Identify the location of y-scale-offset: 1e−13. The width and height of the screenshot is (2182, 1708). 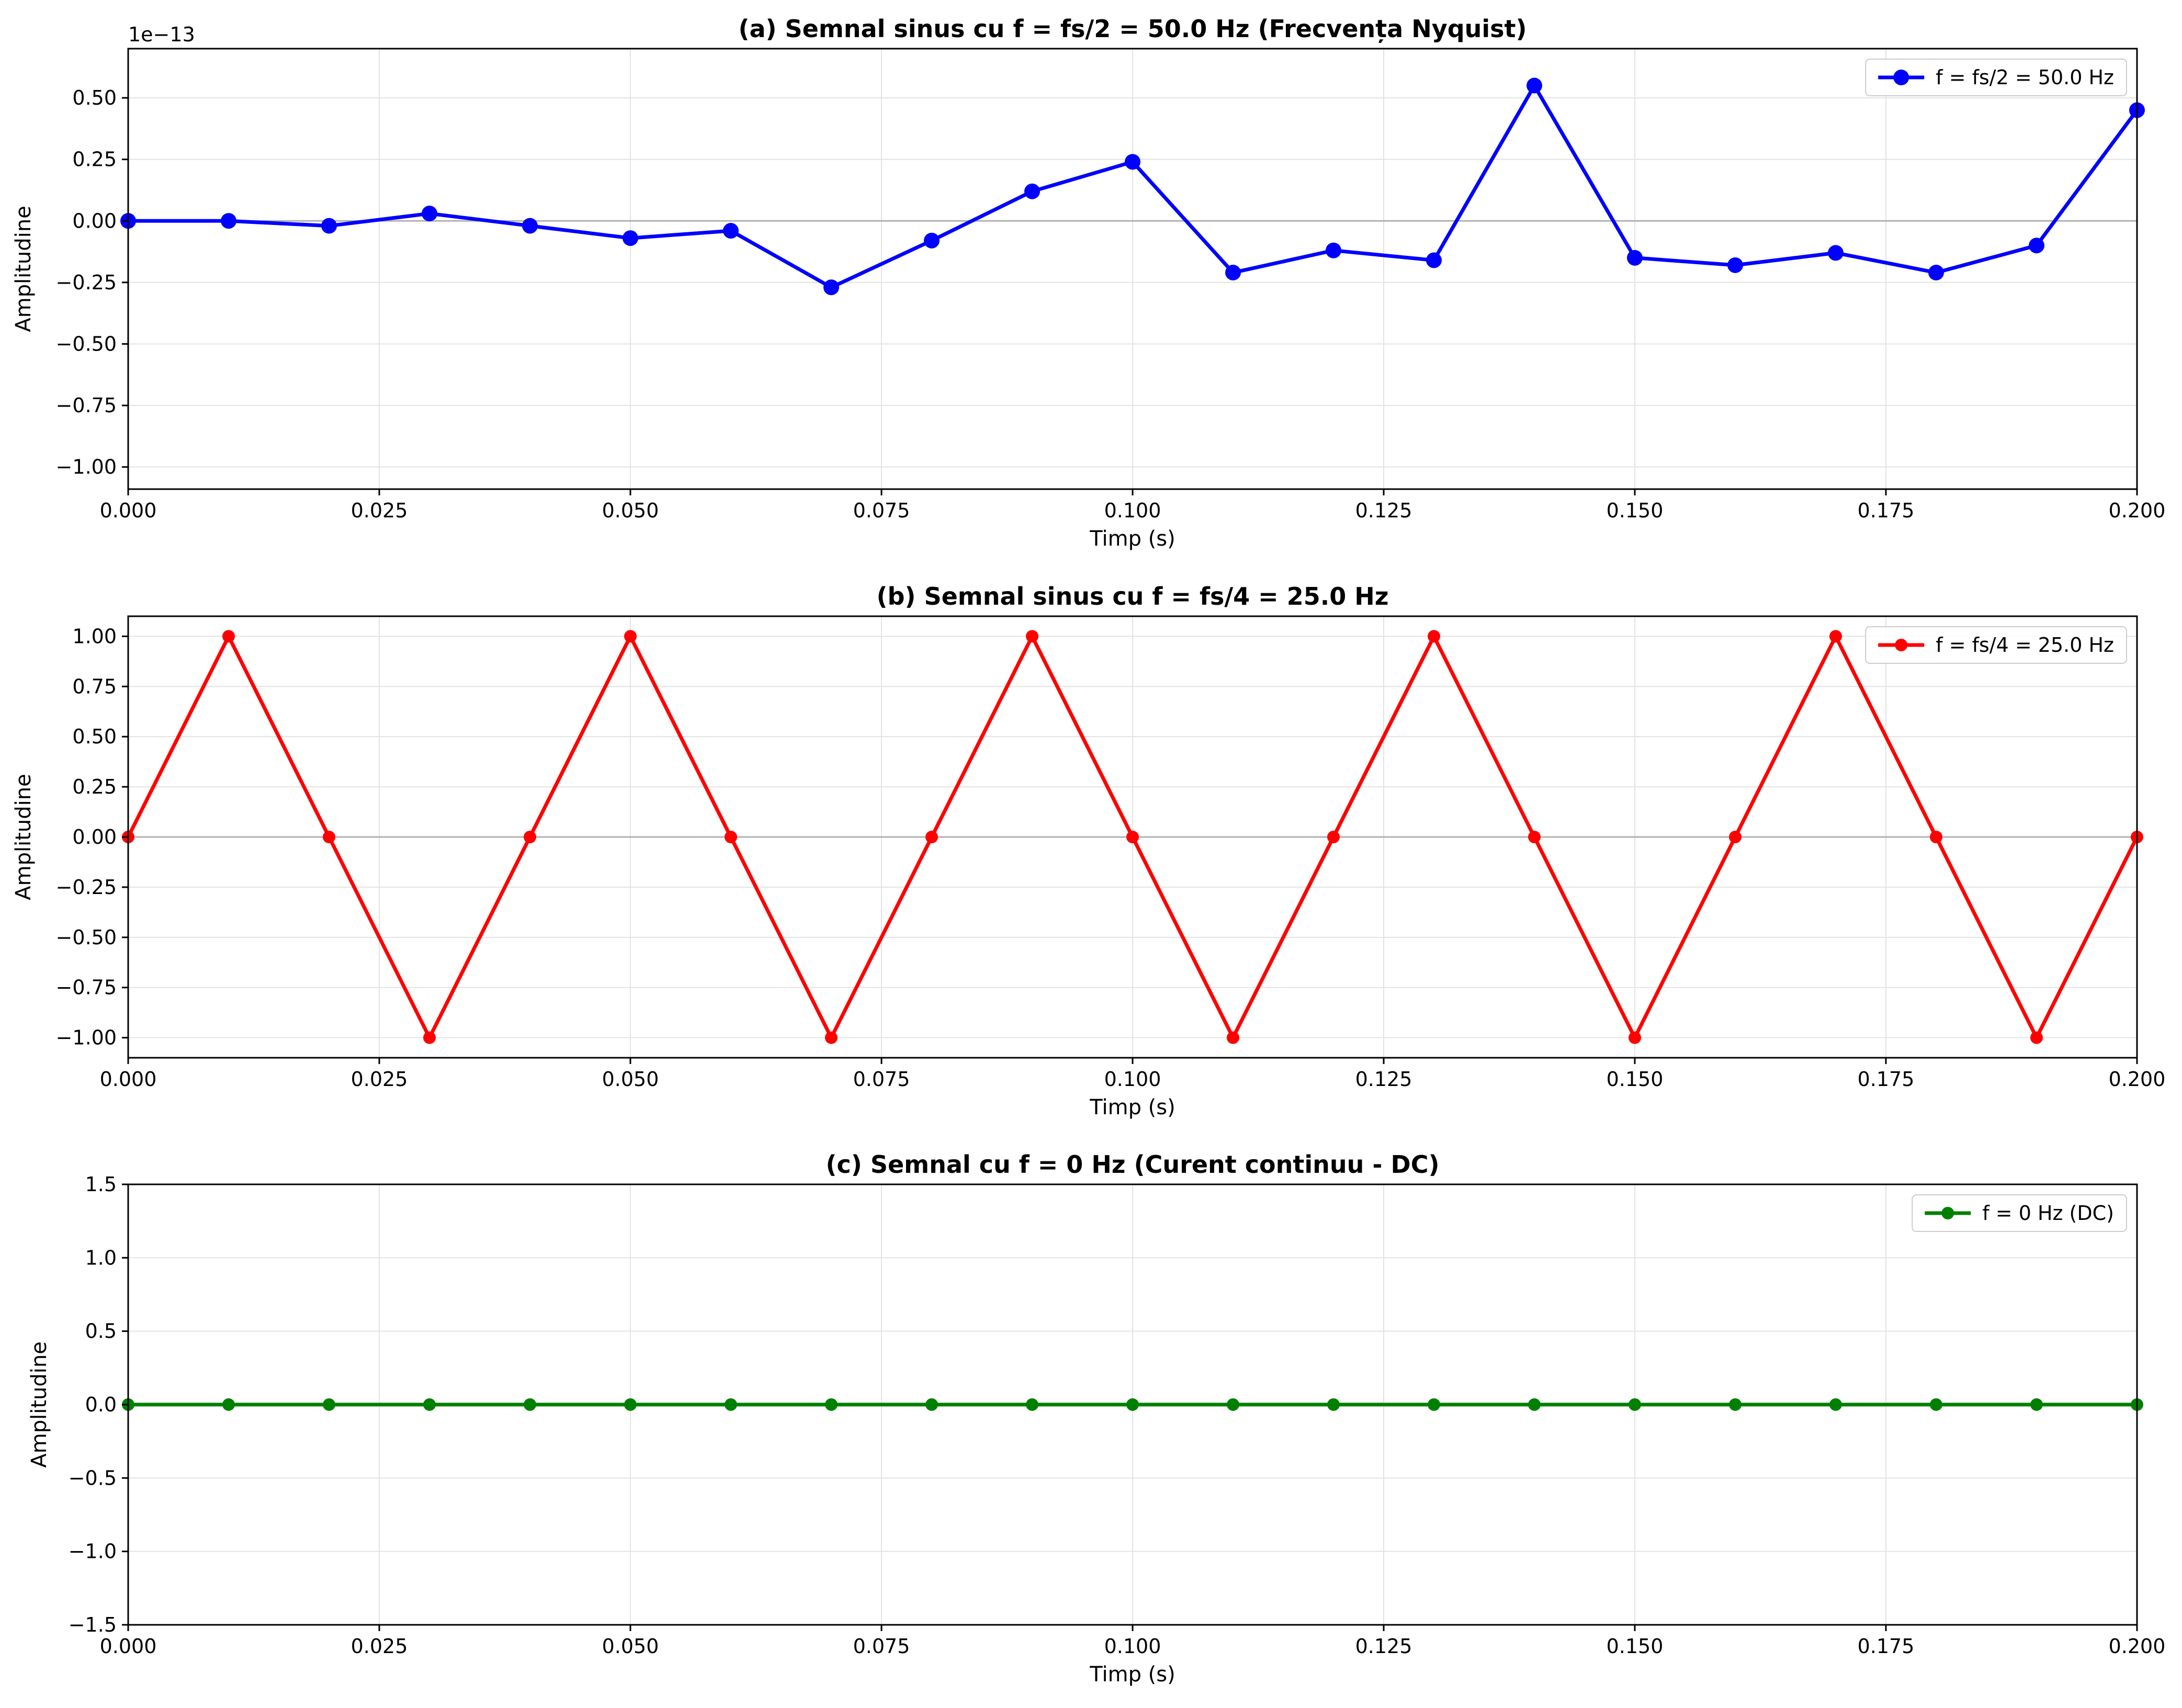
(161, 34).